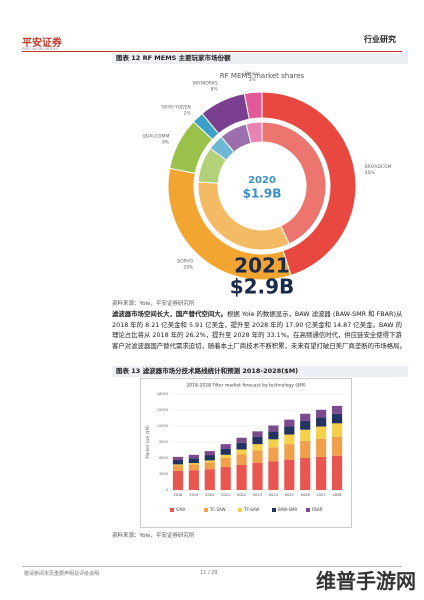 Image resolution: width=424 pixels, height=600 pixels. Describe the element at coordinates (215, 89) in the screenshot. I see `segment-value: 8%` at that location.